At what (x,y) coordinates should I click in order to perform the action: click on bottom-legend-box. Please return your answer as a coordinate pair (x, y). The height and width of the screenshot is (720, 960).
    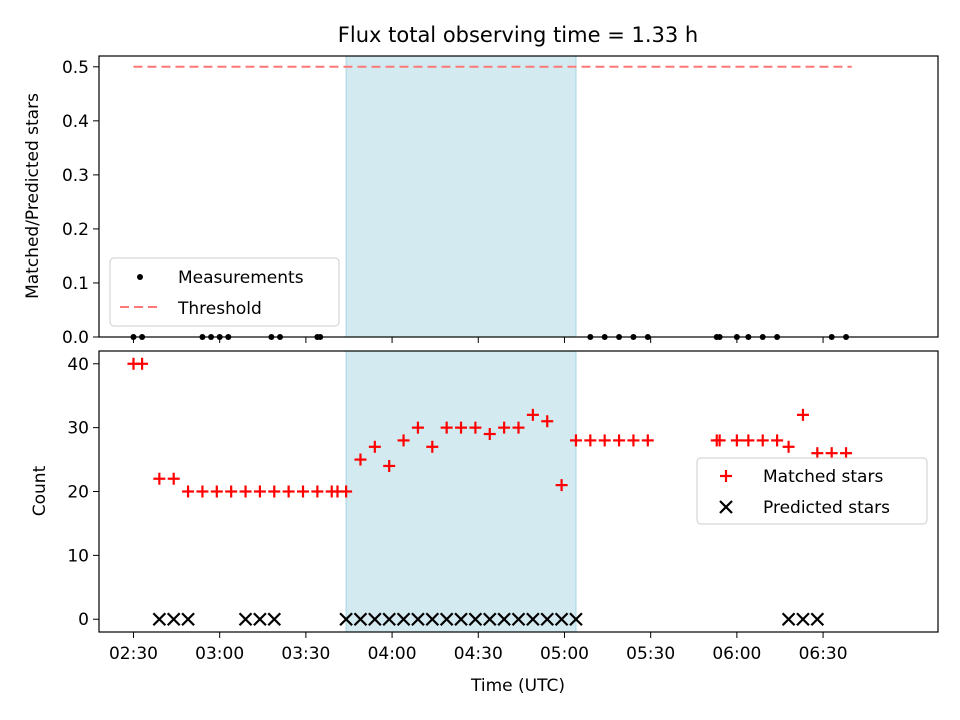
    Looking at the image, I should click on (812, 491).